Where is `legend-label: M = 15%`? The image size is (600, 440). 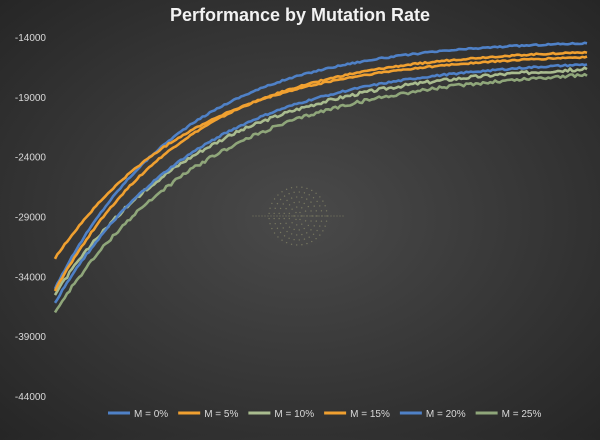
legend-label: M = 15% is located at coordinates (370, 414).